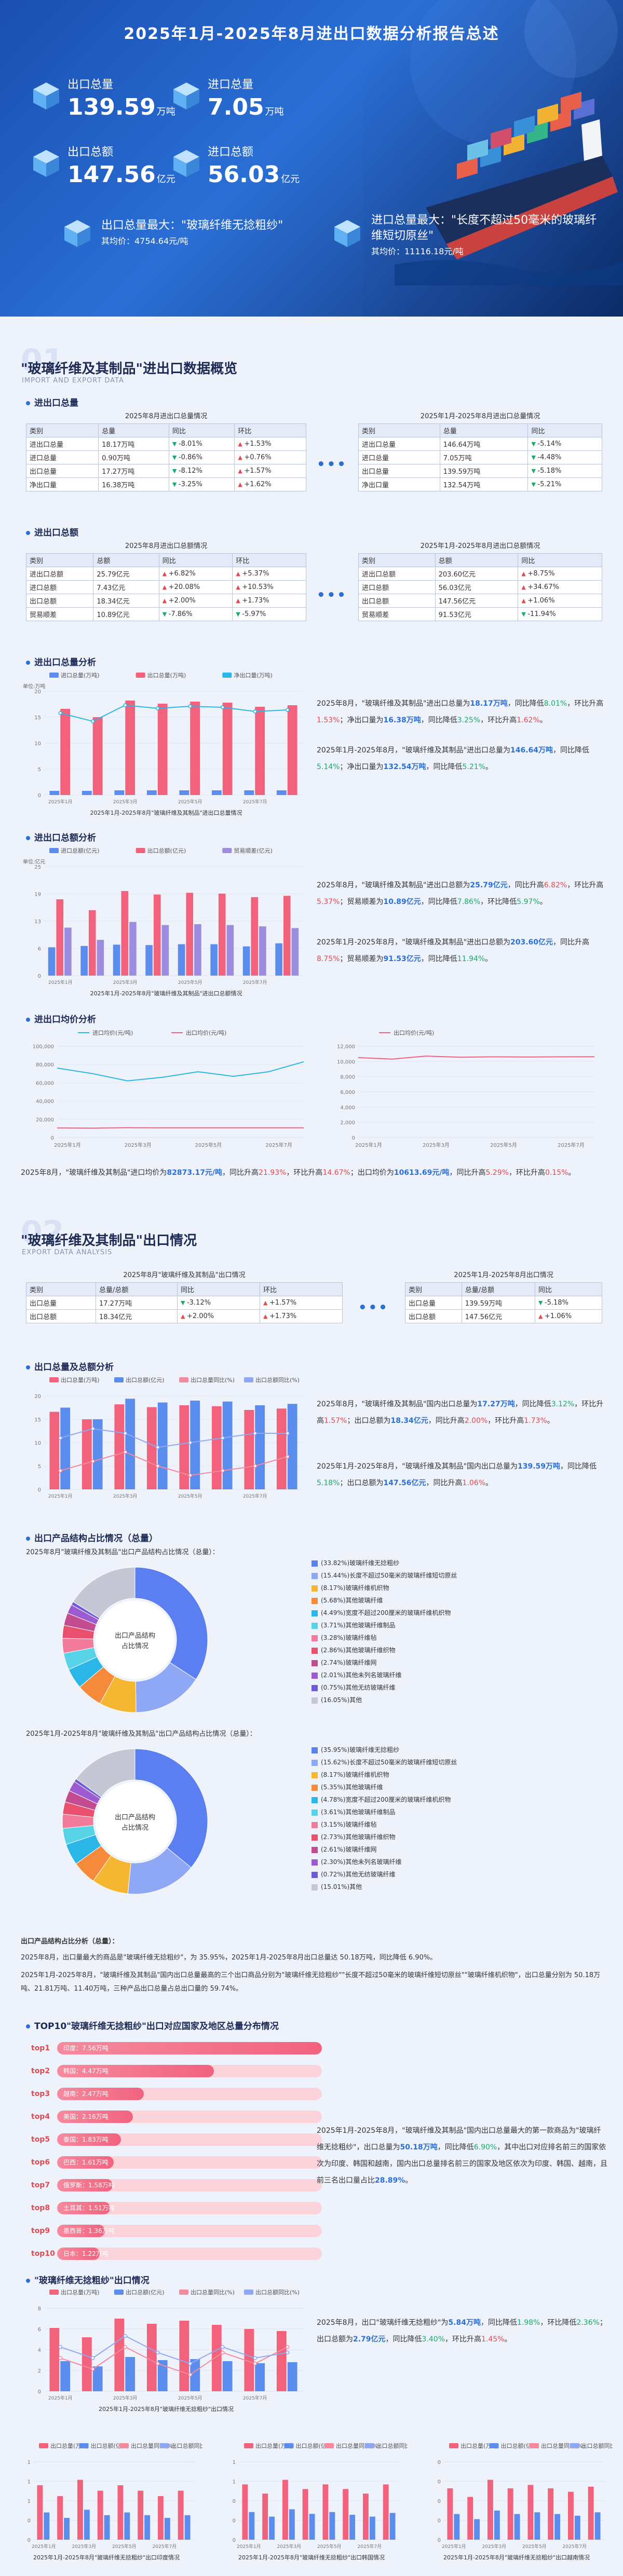  What do you see at coordinates (560, 574) in the screenshot?
I see `table-cell: +8.75%` at bounding box center [560, 574].